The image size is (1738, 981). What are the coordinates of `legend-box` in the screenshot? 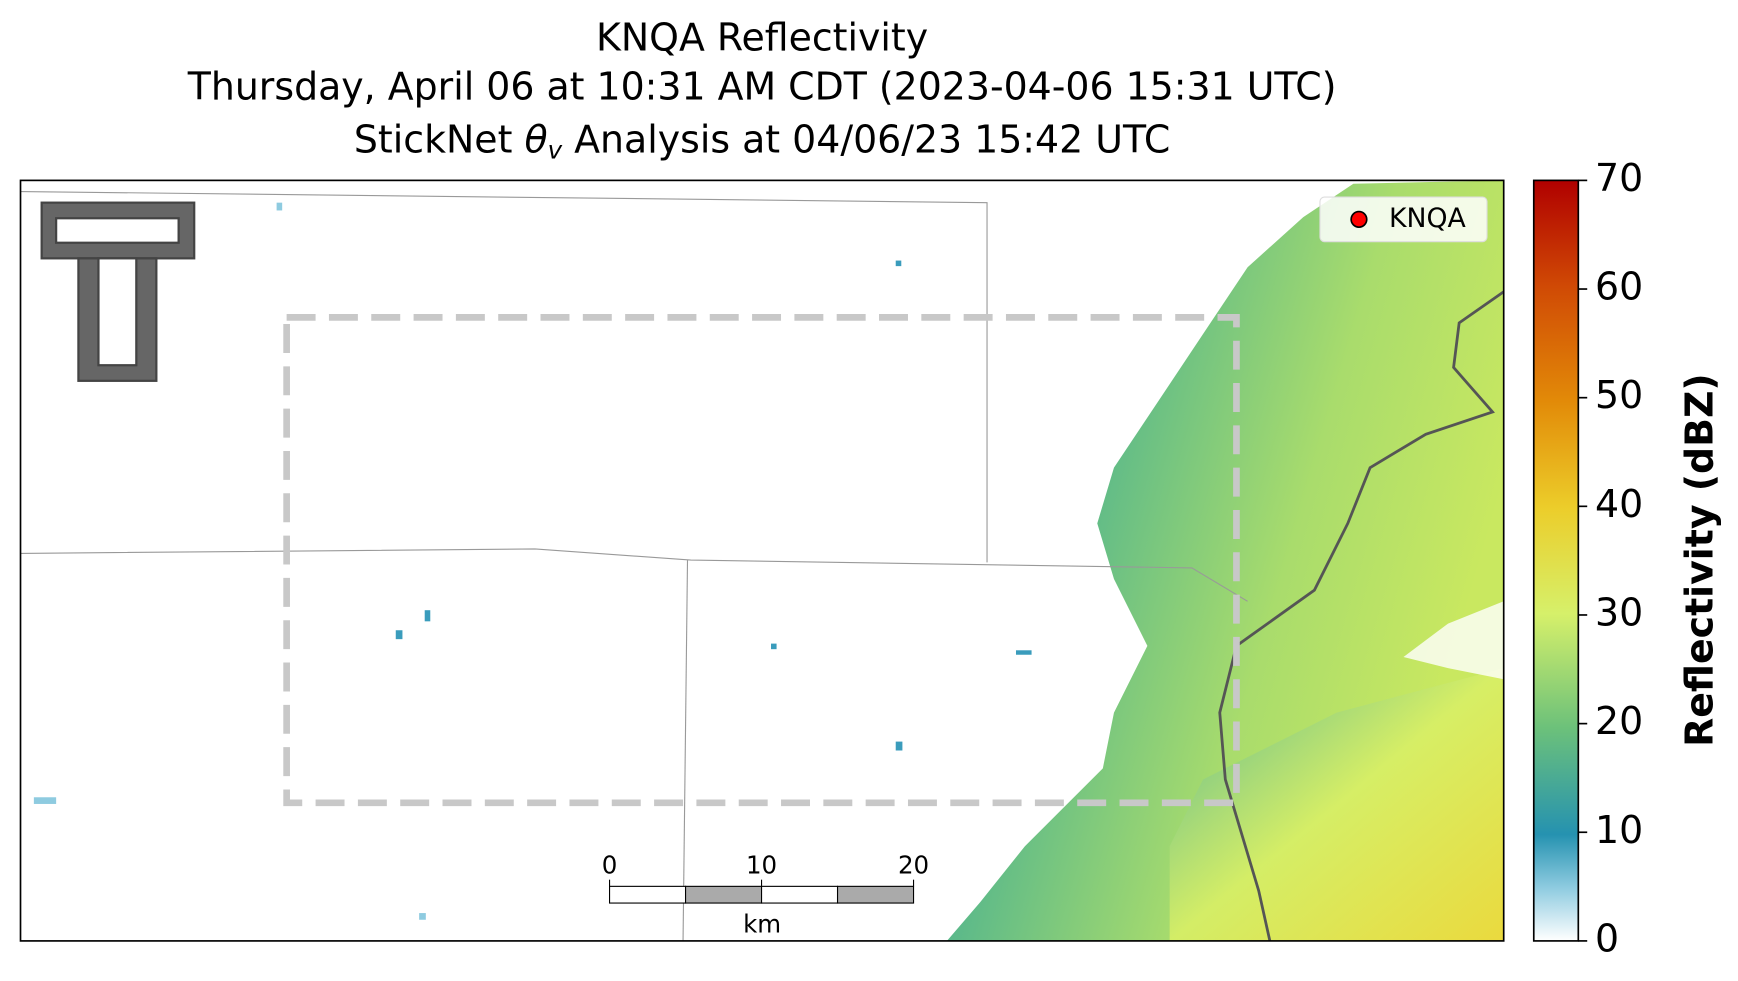 It's located at (1403, 219).